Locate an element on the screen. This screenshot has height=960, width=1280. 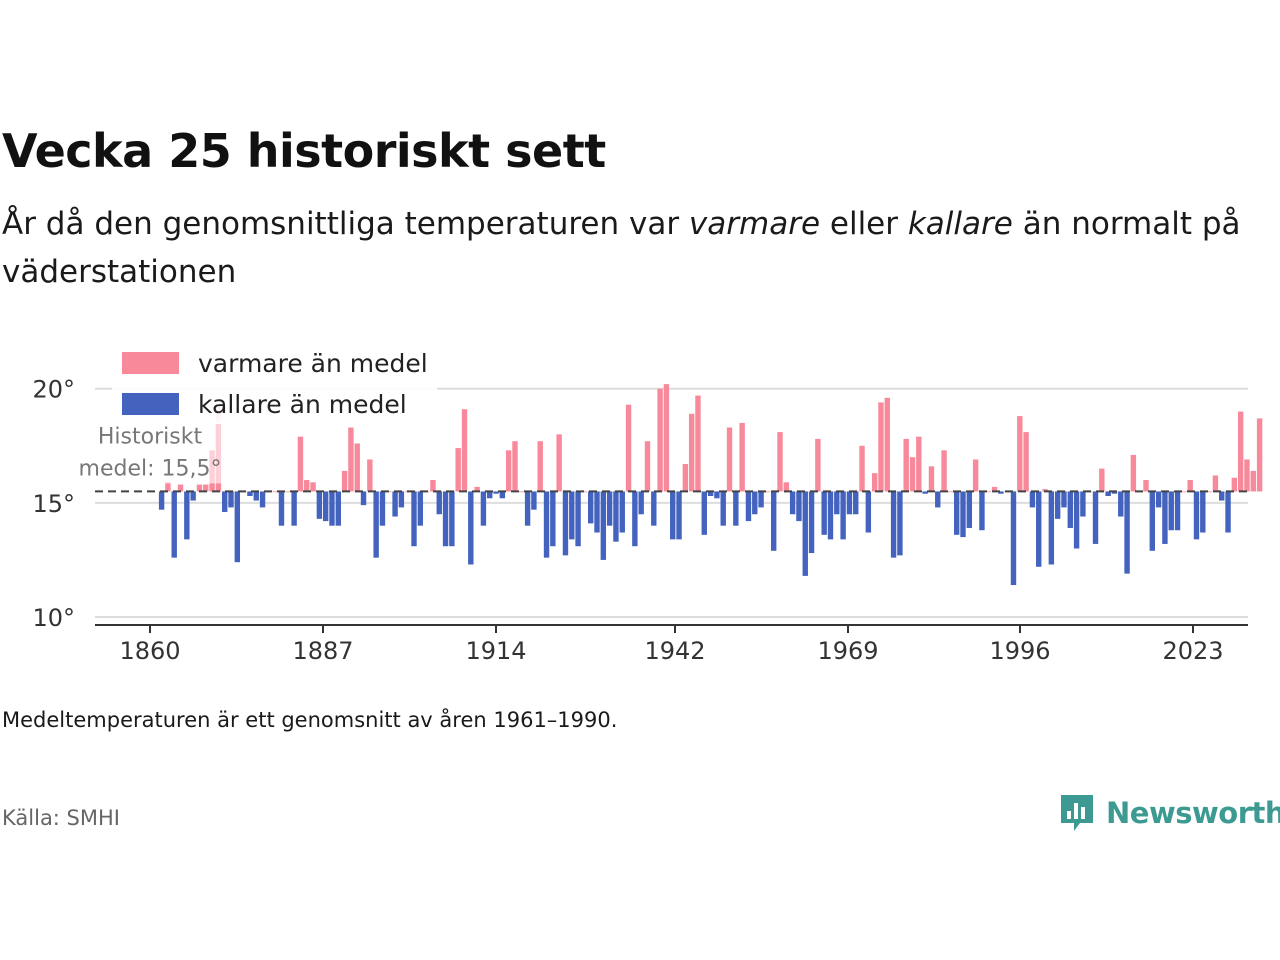
baseline-label-background is located at coordinates (152, 451).